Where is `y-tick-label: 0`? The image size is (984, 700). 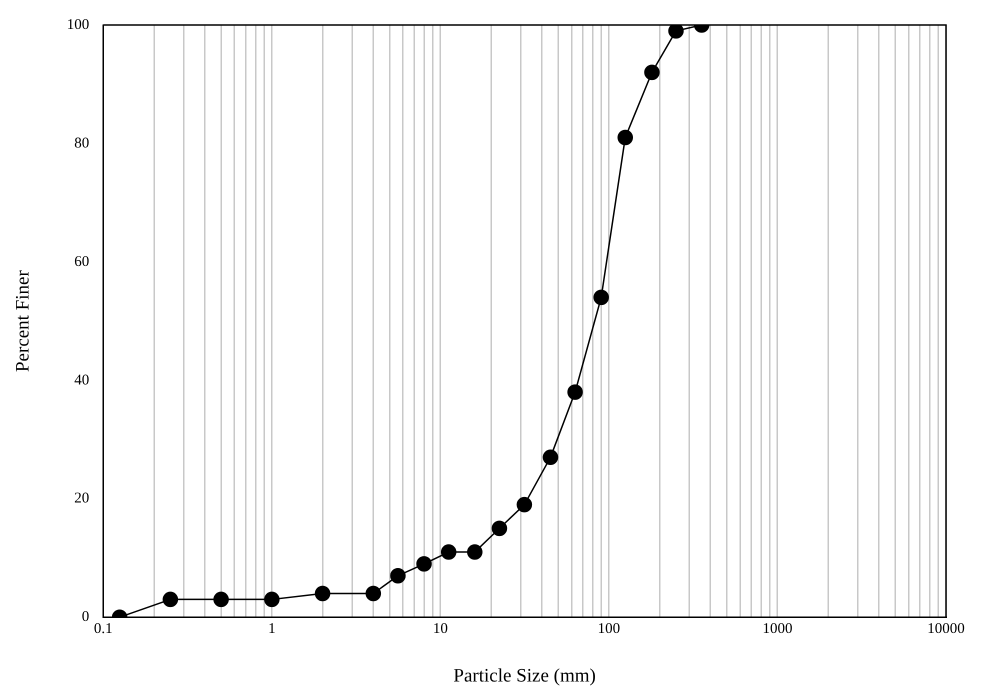
y-tick-label: 0 is located at coordinates (86, 617).